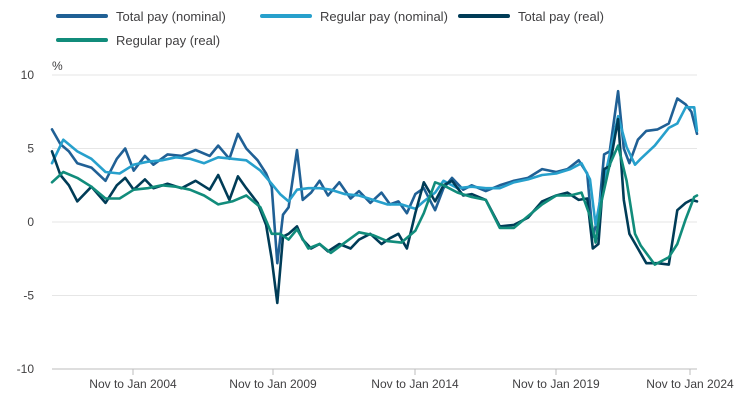 Image resolution: width=752 pixels, height=409 pixels. I want to click on y-axis-unit-label: %, so click(57, 66).